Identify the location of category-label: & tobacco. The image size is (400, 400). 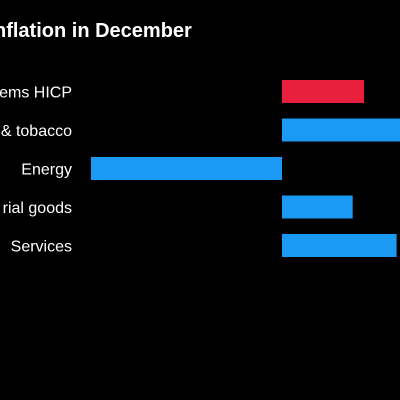
(36, 131).